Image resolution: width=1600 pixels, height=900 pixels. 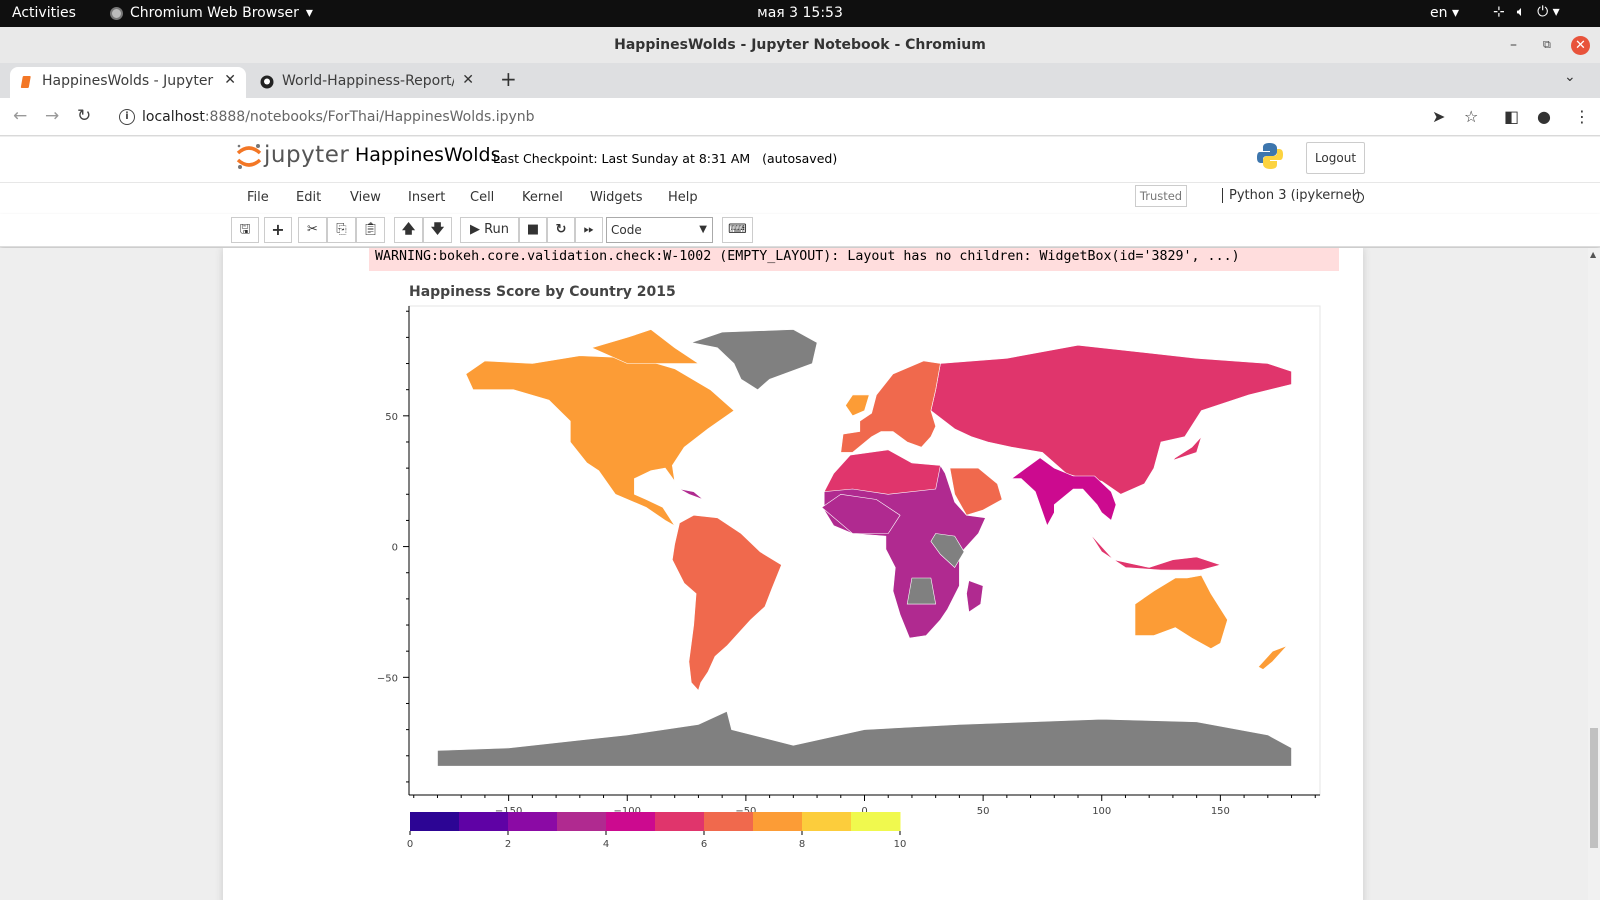 What do you see at coordinates (312, 230) in the screenshot?
I see `cut-icon: ✂` at bounding box center [312, 230].